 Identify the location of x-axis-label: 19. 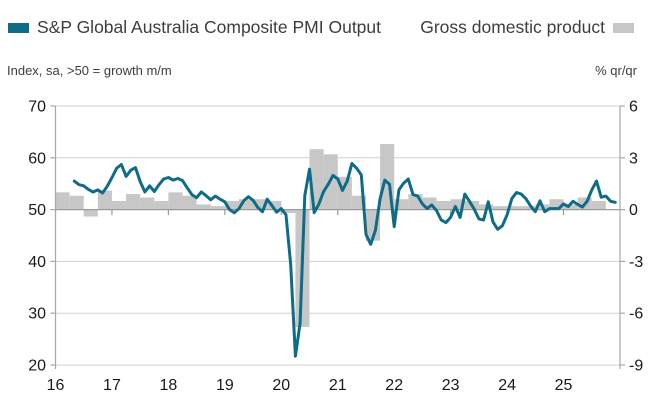
(225, 385).